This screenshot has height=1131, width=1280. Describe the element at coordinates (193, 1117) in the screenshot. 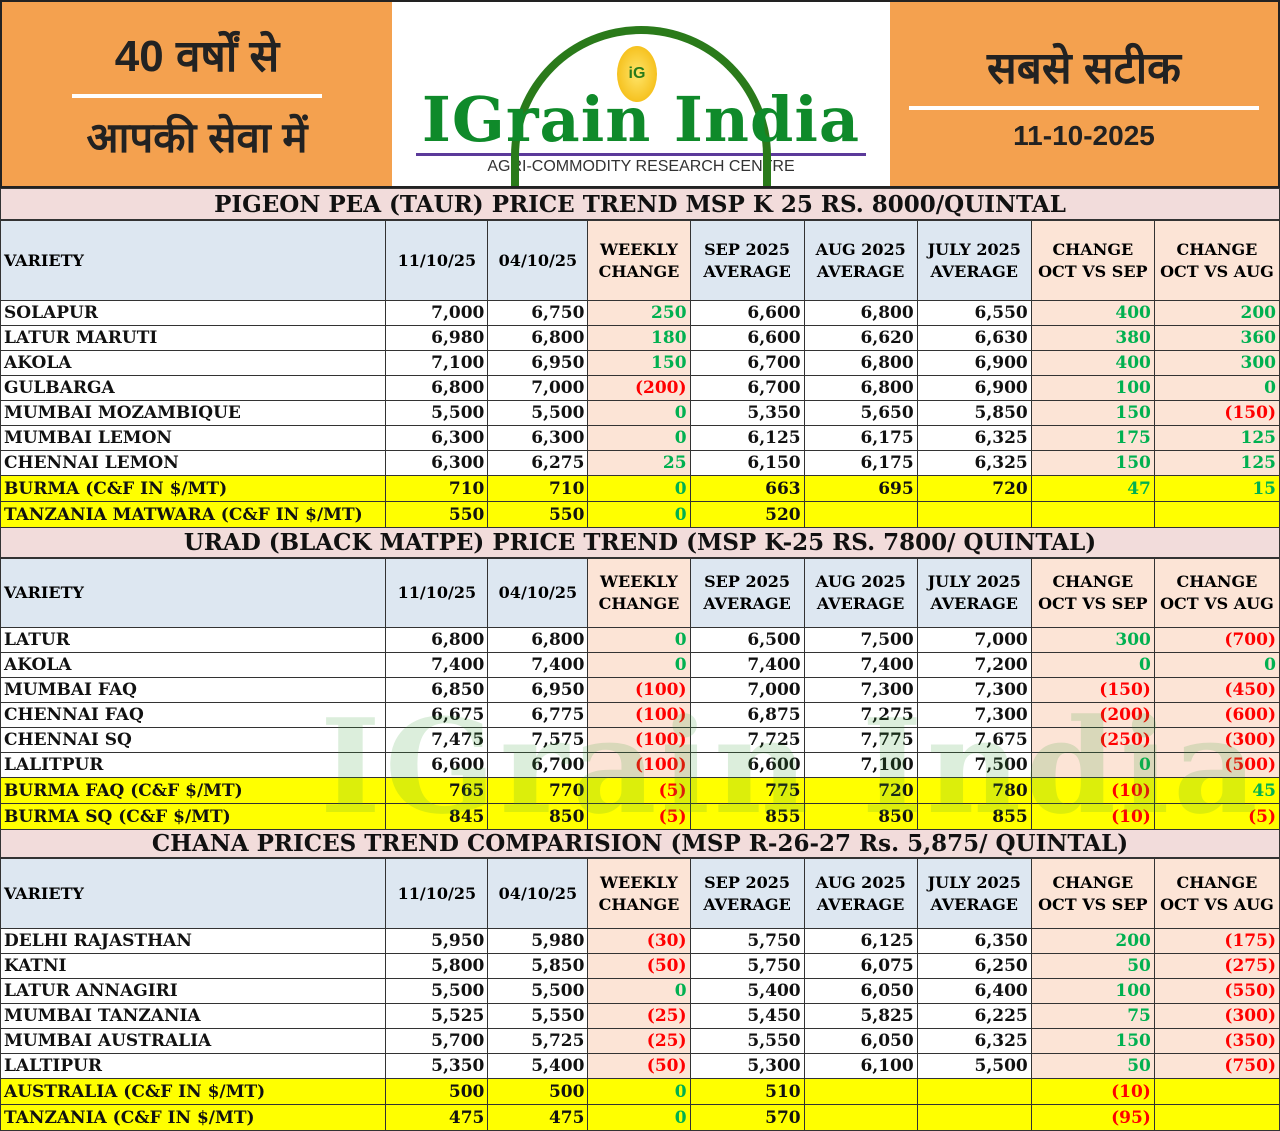

I see `variety-cell: TANZANIA (C&F IN $/MT)` at that location.